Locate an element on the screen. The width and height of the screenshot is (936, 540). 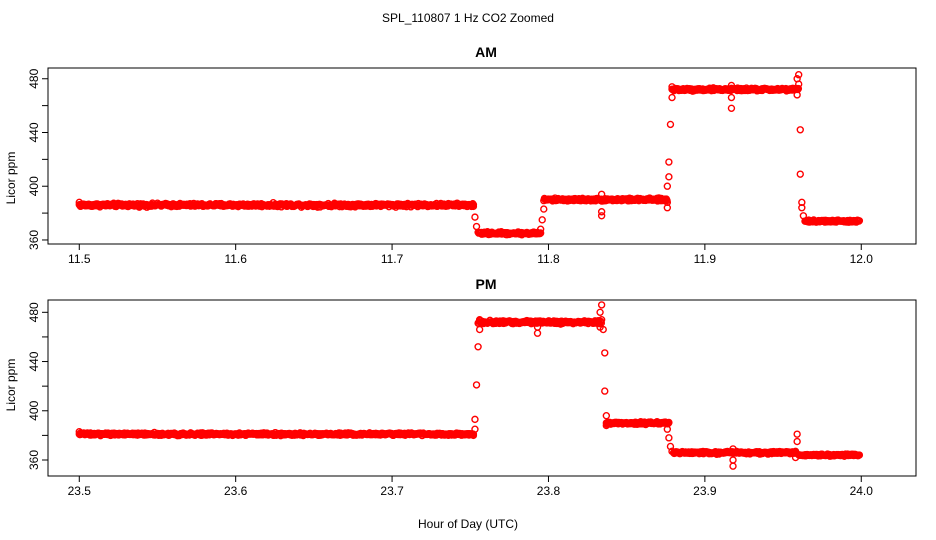
y-axis-am: 360 400 440 480 is located at coordinates (37, 159).